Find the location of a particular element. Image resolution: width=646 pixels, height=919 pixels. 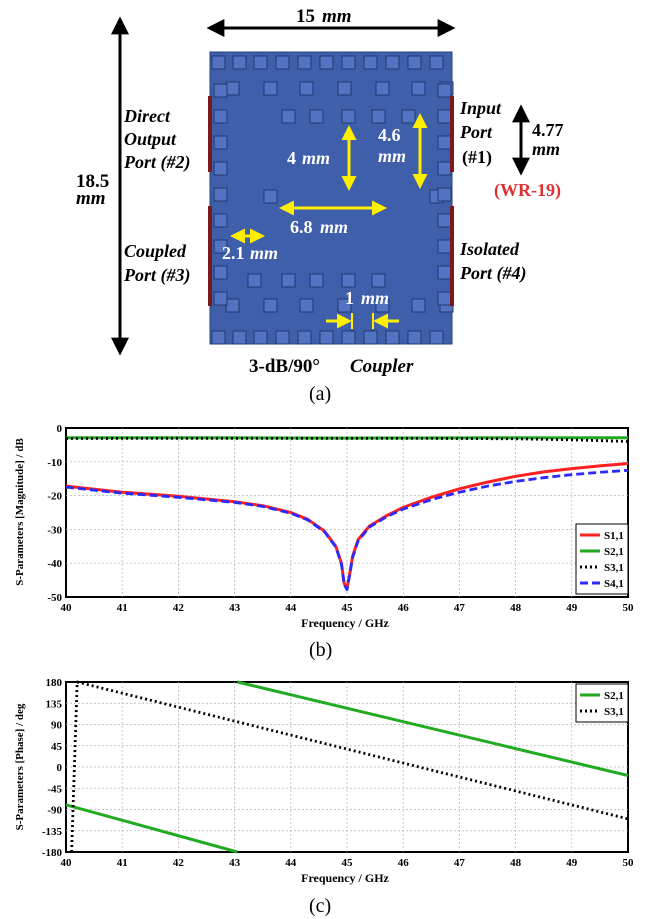

input-port-label-2: Port is located at coordinates (476, 132).